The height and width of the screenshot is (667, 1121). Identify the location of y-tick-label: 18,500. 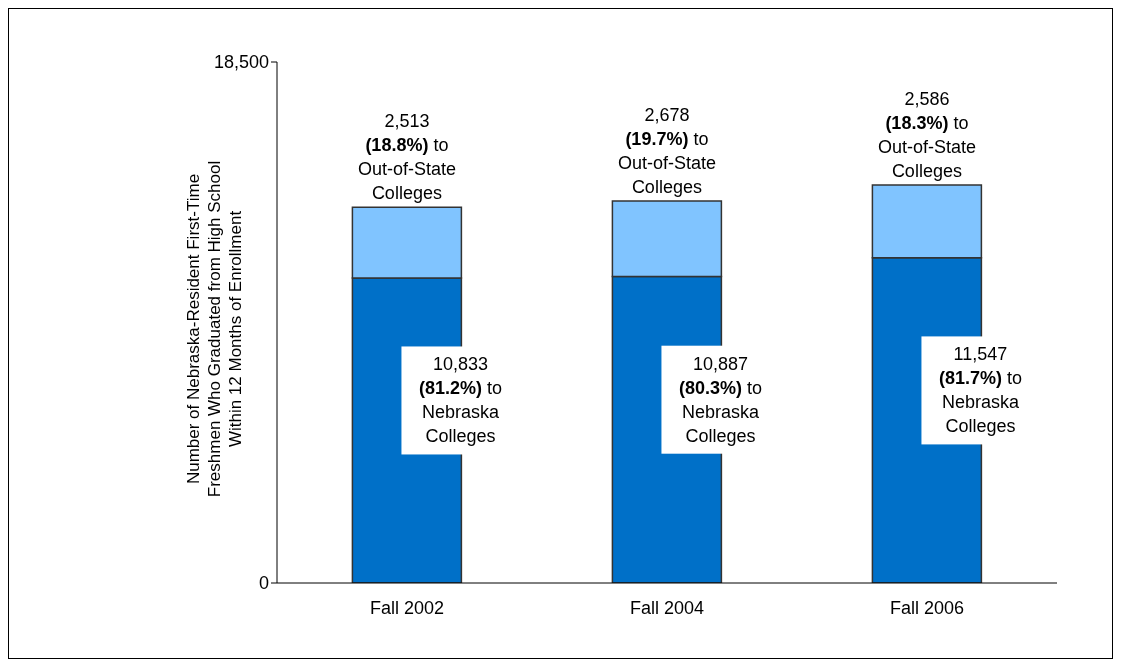
(241, 62).